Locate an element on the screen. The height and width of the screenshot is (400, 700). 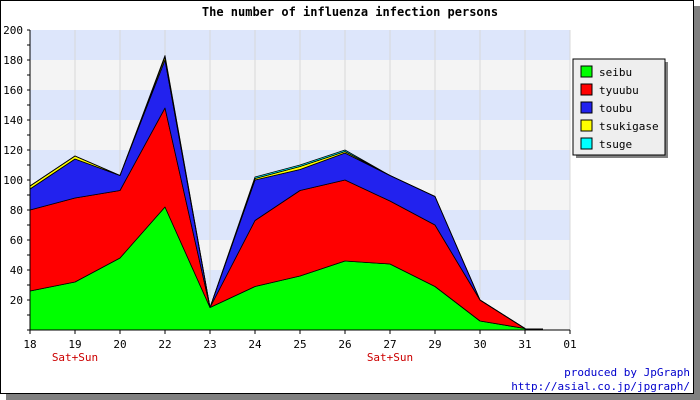
x-tick-label: 30 is located at coordinates (479, 344).